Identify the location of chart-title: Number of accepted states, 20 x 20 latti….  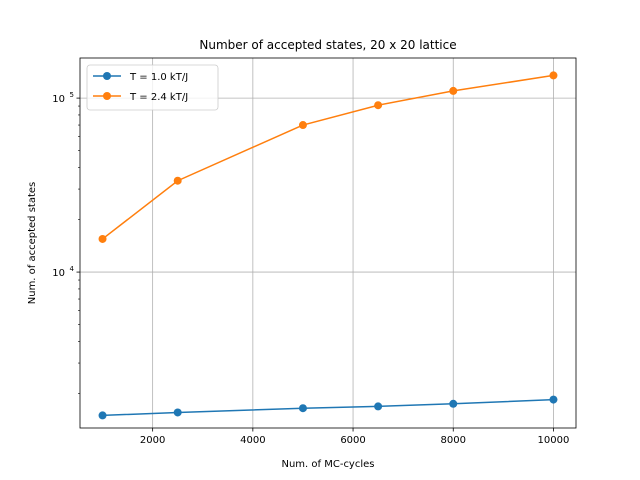
(327, 45).